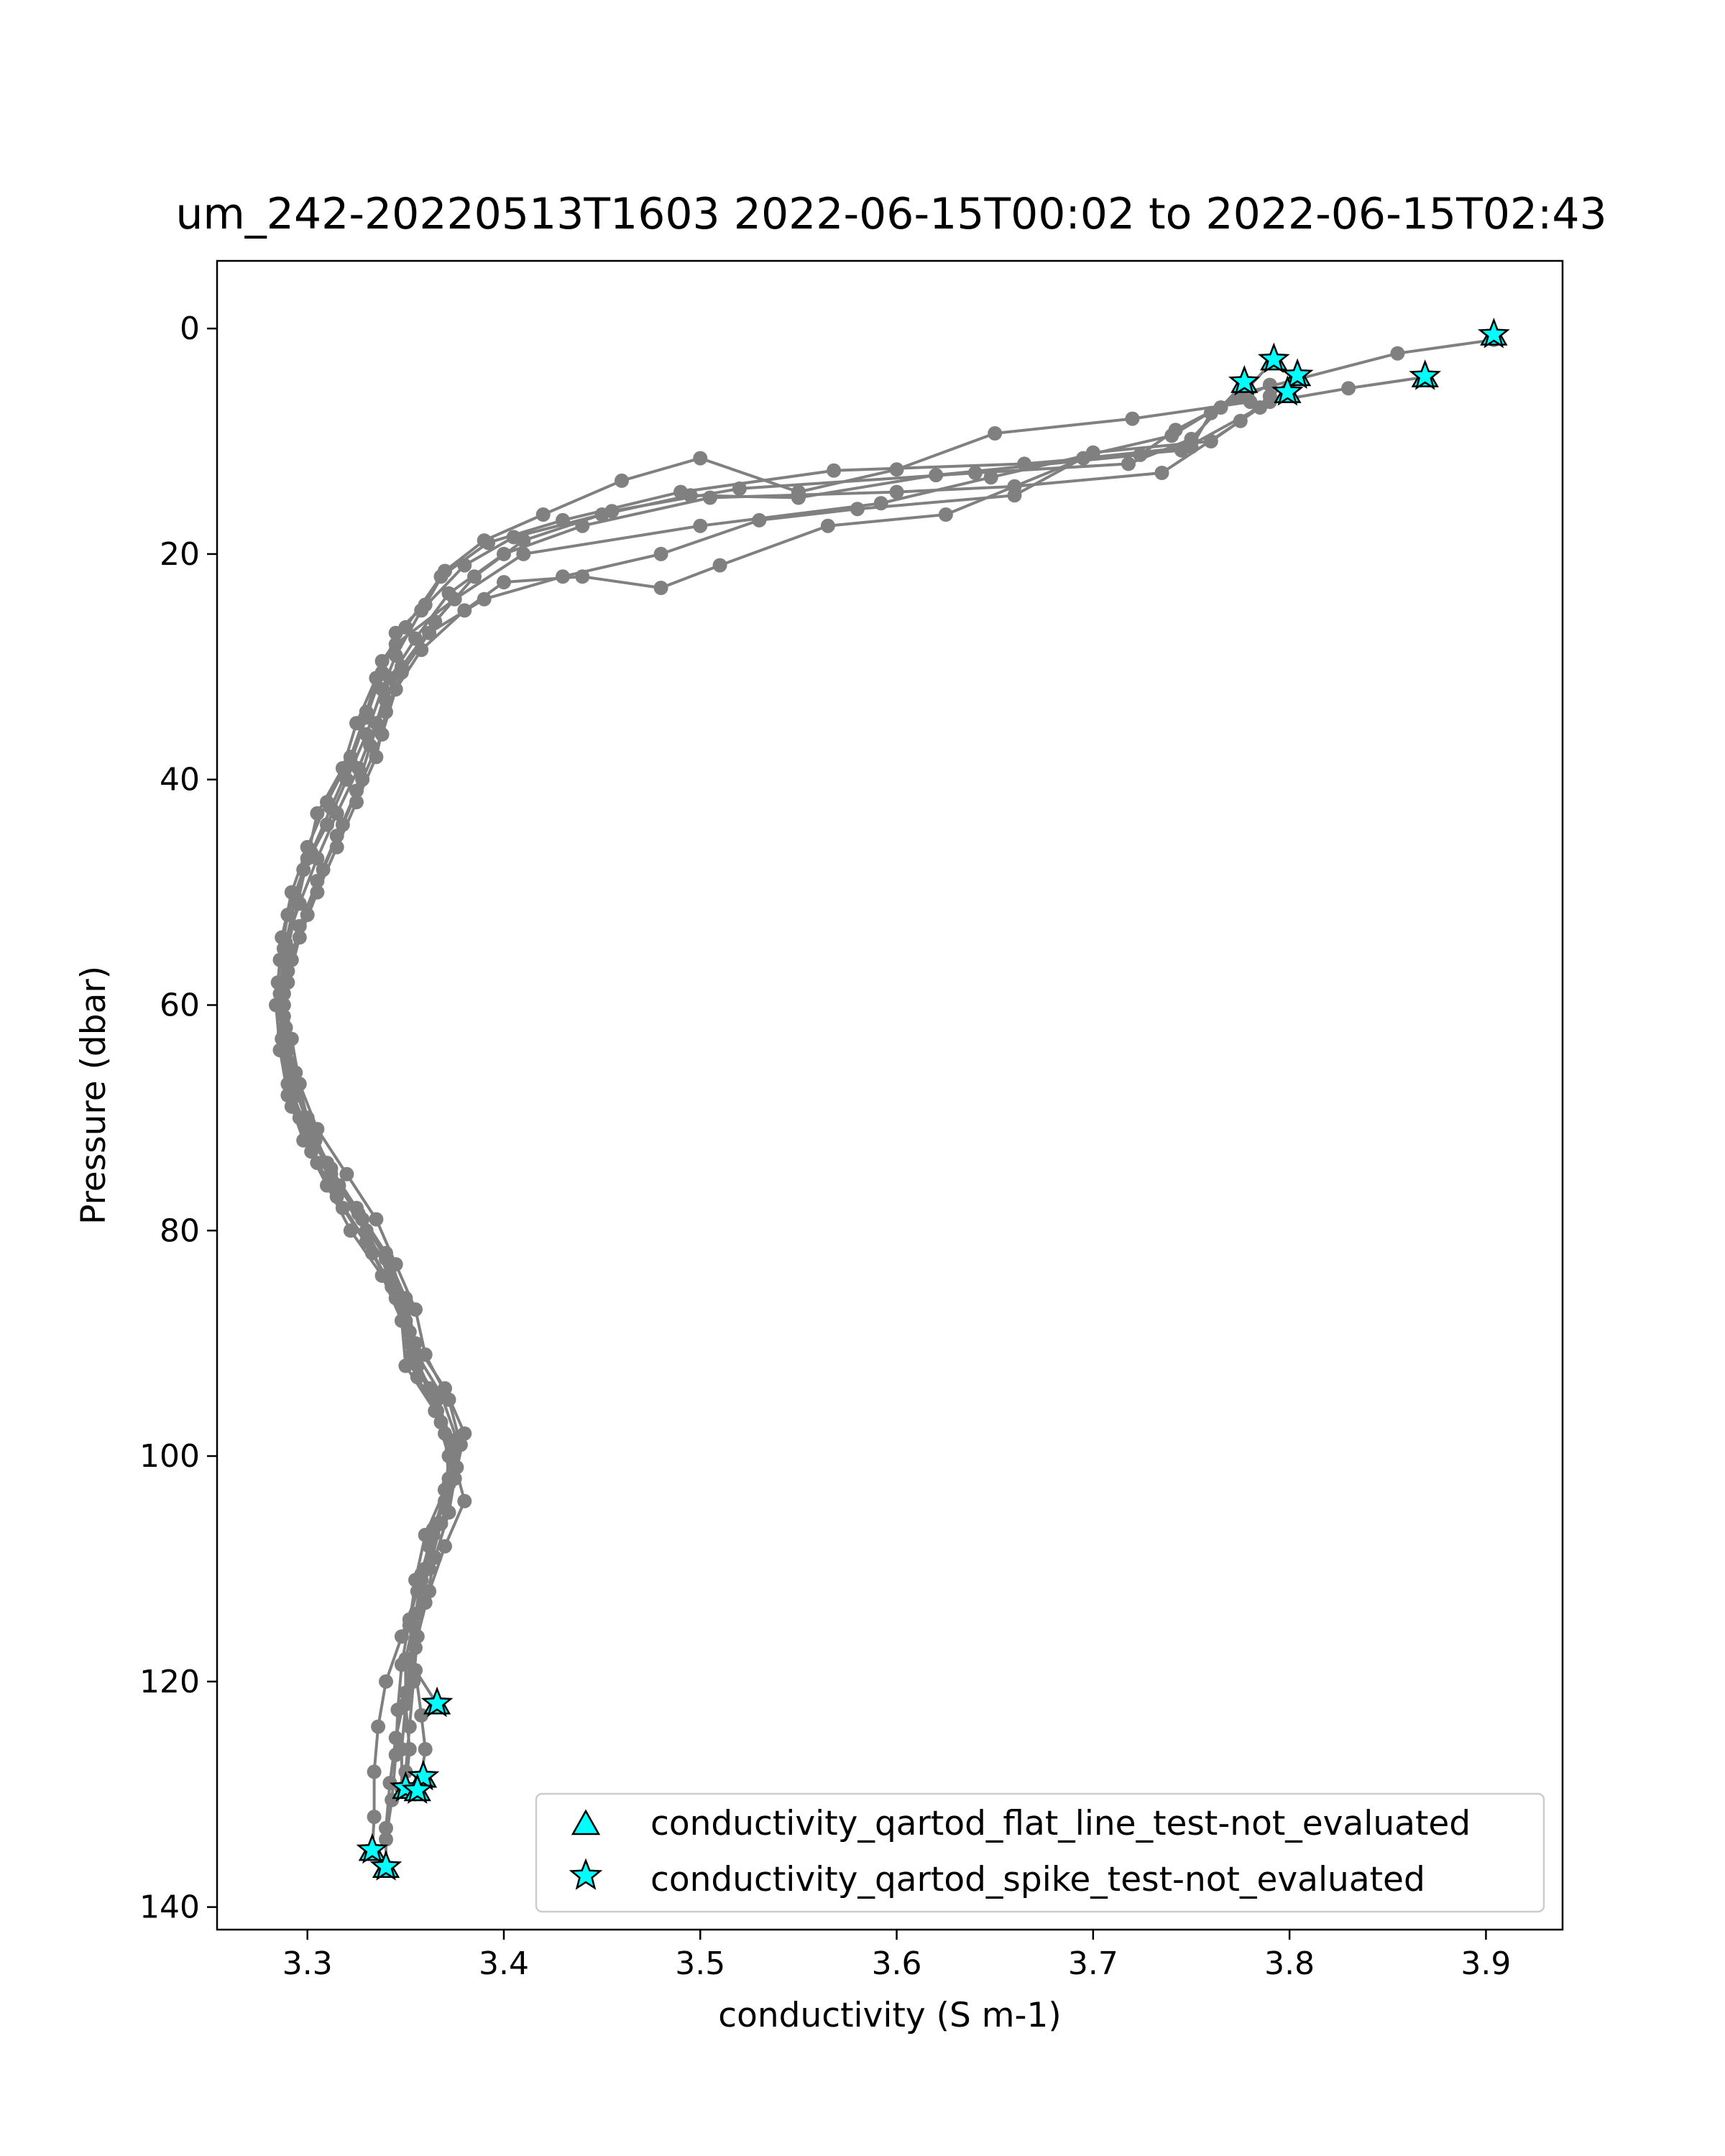 The width and height of the screenshot is (1725, 2156). I want to click on y-axis-ticks: 0 20 40 60 80 100 120 140, so click(178, 1118).